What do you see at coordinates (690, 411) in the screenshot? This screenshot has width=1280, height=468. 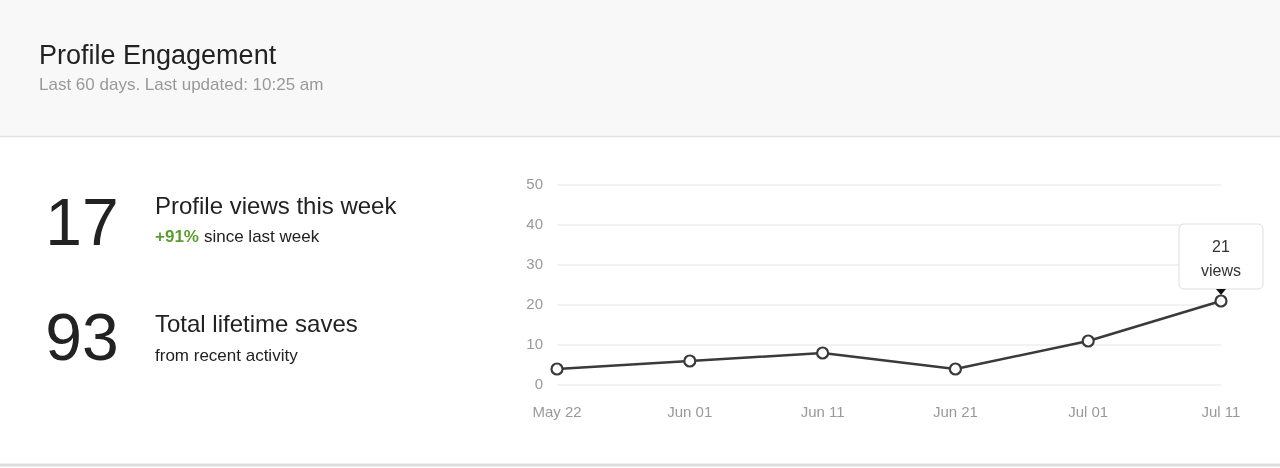 I see `x-tick-label: Jun 01` at bounding box center [690, 411].